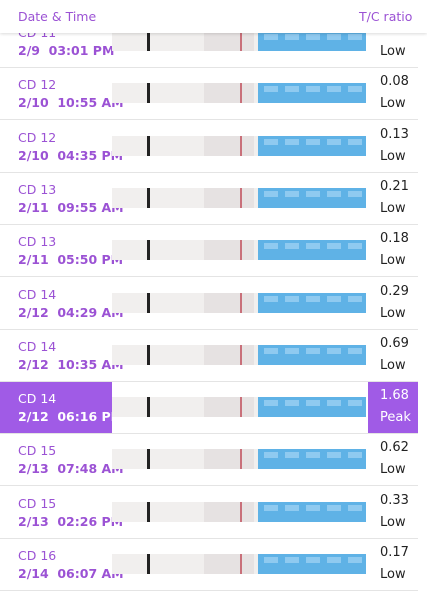 The width and height of the screenshot is (427, 600). Describe the element at coordinates (71, 469) in the screenshot. I see `date-time: 2/13 07:48 AM` at that location.